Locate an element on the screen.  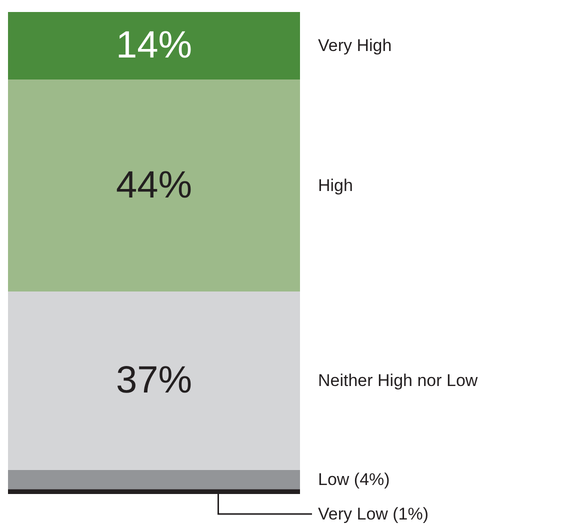
data-label: 44% is located at coordinates (154, 185).